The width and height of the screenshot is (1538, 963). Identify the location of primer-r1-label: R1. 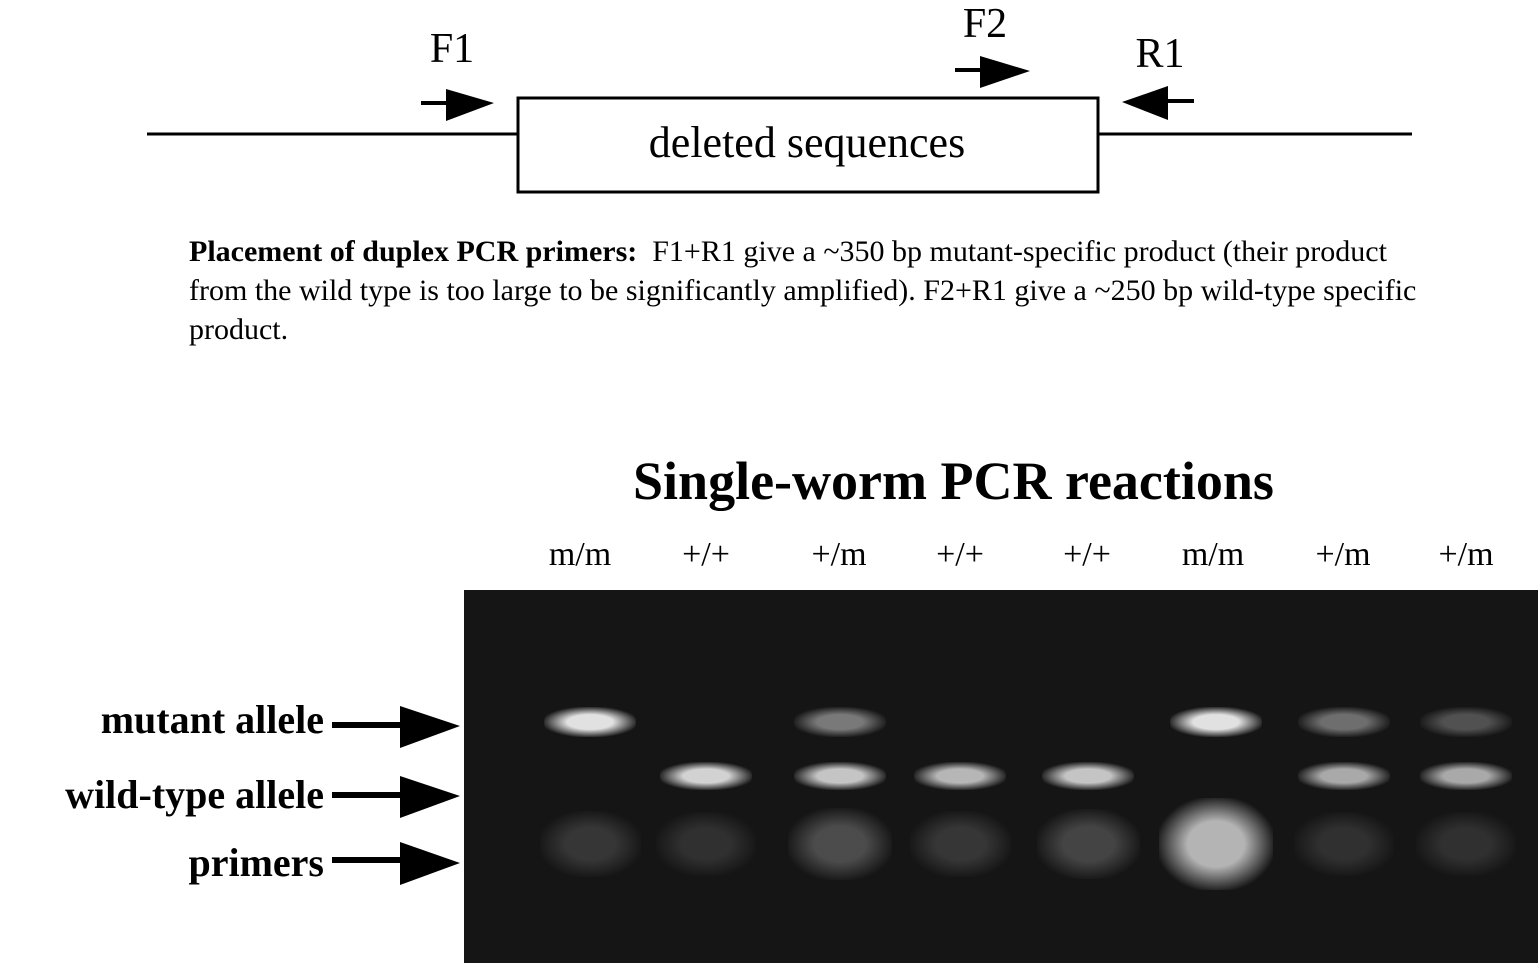
(1159, 54).